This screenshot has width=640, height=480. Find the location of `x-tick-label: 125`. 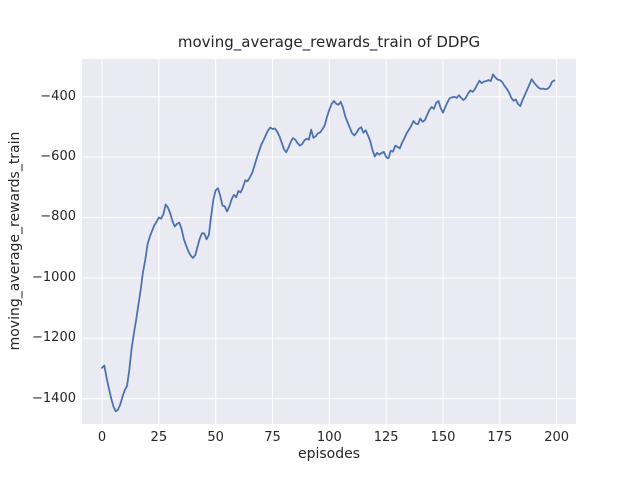

x-tick-label: 125 is located at coordinates (386, 437).